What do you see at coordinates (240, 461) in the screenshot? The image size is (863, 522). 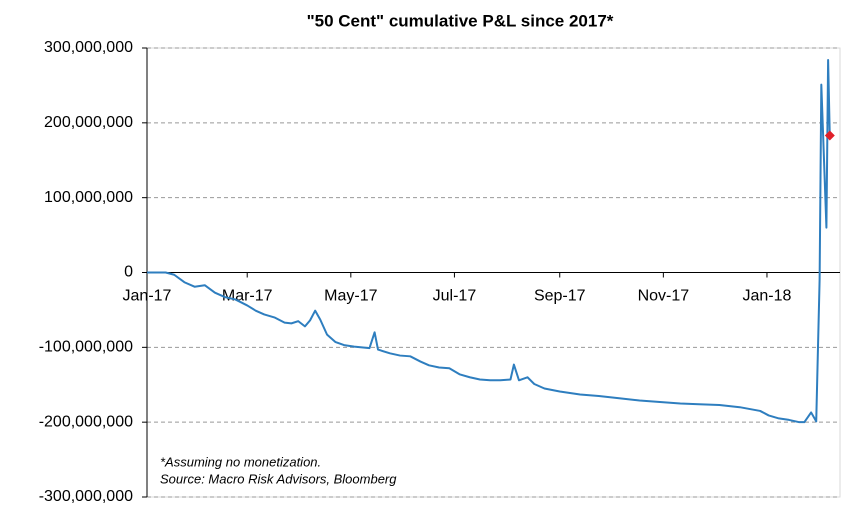 I see `footnote: *Assuming no monetization.` at bounding box center [240, 461].